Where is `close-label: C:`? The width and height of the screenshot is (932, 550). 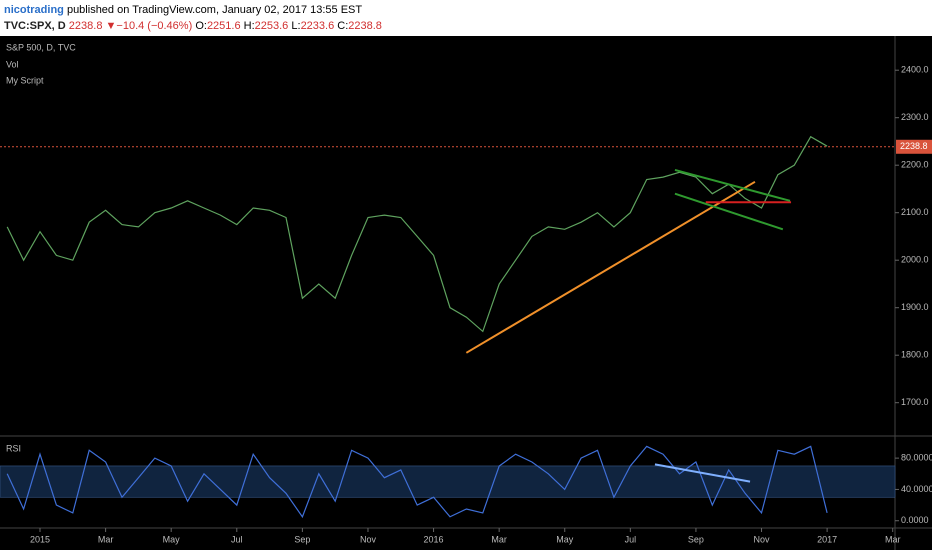 close-label: C: is located at coordinates (343, 26).